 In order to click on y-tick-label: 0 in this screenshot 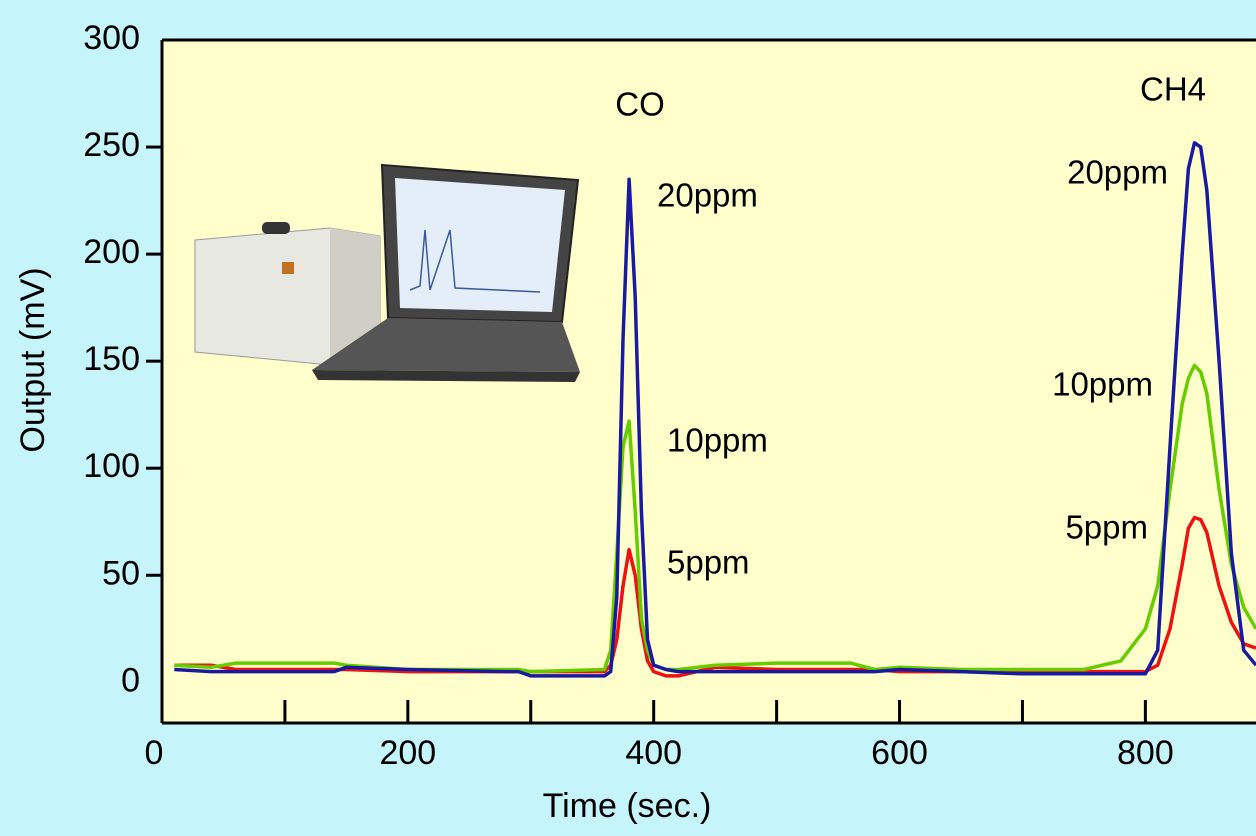, I will do `click(130, 680)`.